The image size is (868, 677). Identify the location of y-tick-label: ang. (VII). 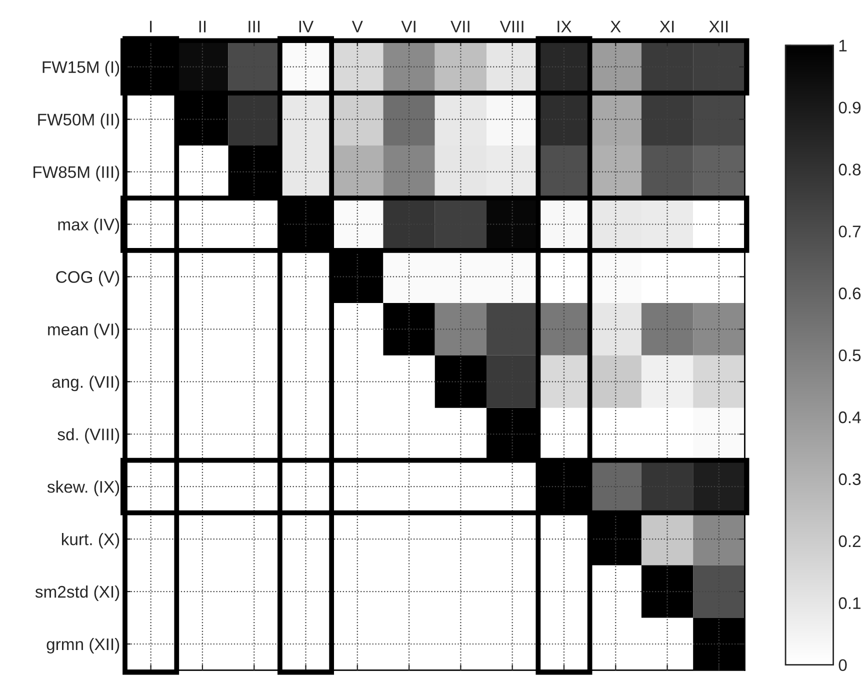
(86, 384).